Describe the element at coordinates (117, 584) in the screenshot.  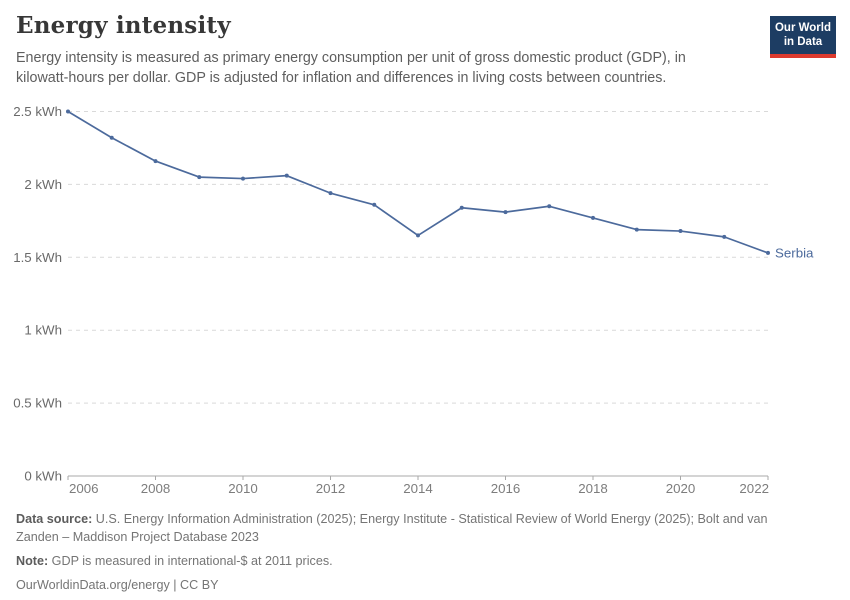
I see `owid-license-link: OurWorldinData.org/energy | CC BY` at that location.